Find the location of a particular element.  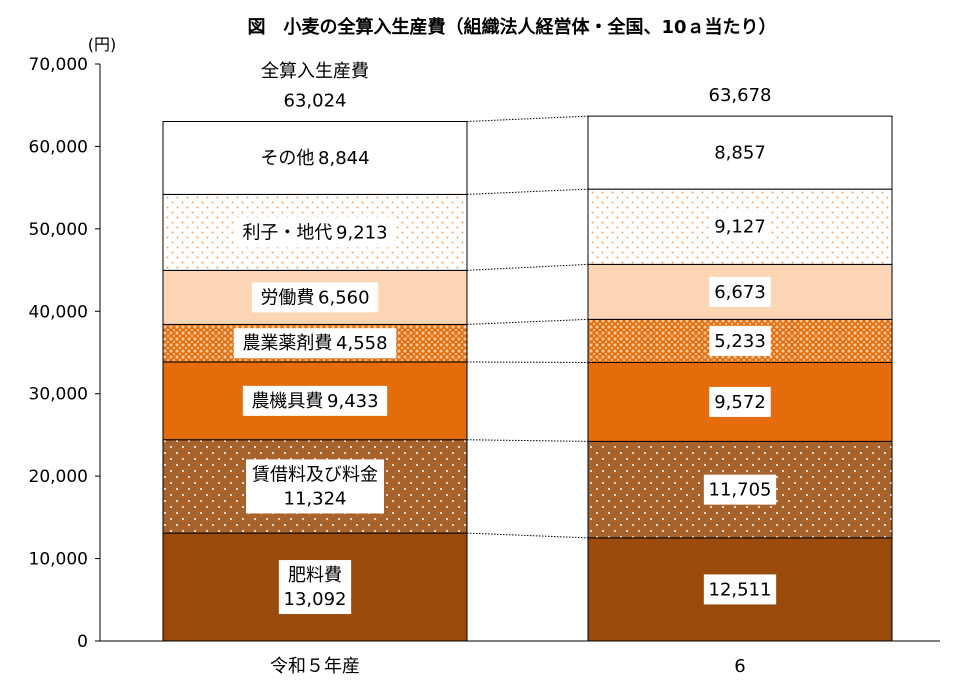

data-label: その他 8,844 is located at coordinates (314, 158).